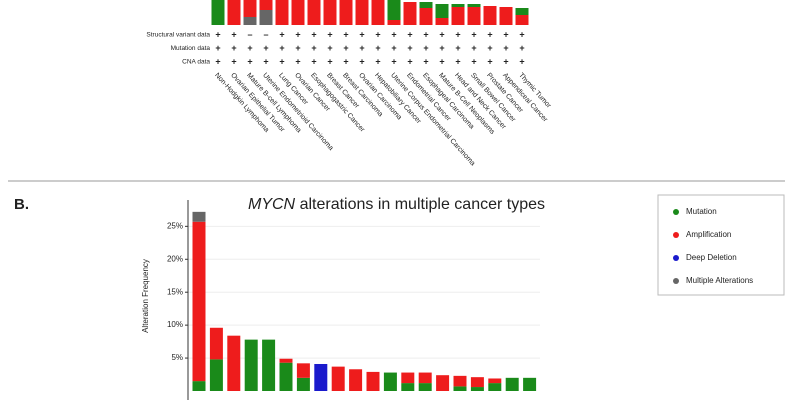  Describe the element at coordinates (719, 280) in the screenshot. I see `legend-label: Multiple Alterations` at that location.